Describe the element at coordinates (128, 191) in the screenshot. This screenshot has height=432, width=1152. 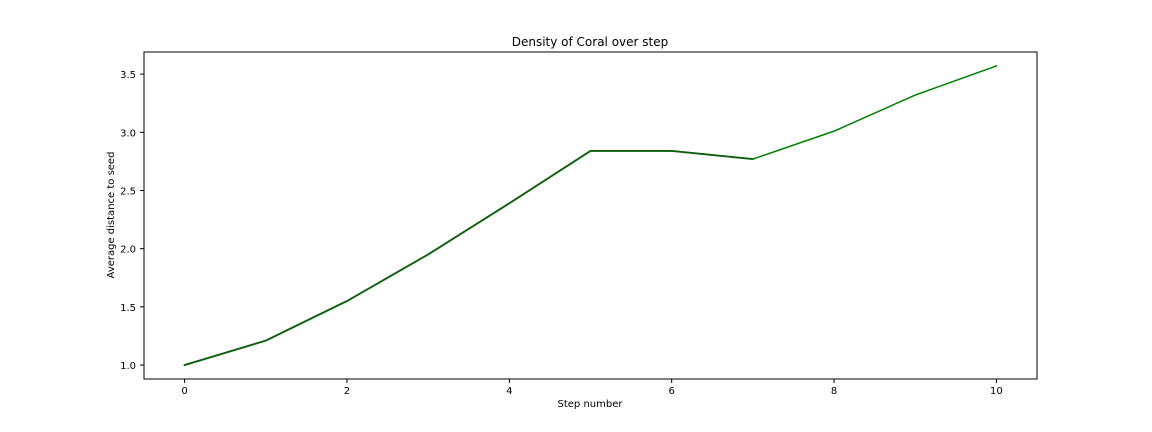
I see `y-tick-label: 2.5` at that location.